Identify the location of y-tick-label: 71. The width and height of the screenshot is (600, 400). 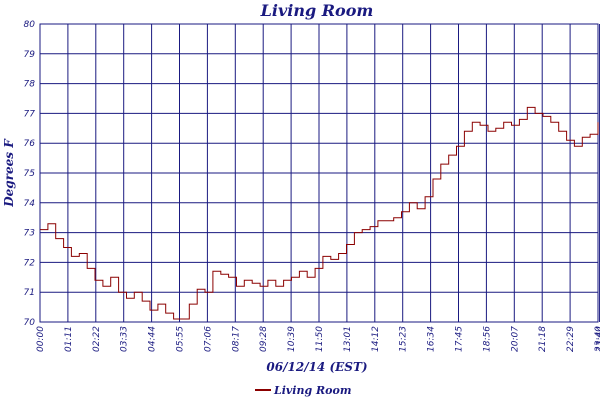
(29, 293).